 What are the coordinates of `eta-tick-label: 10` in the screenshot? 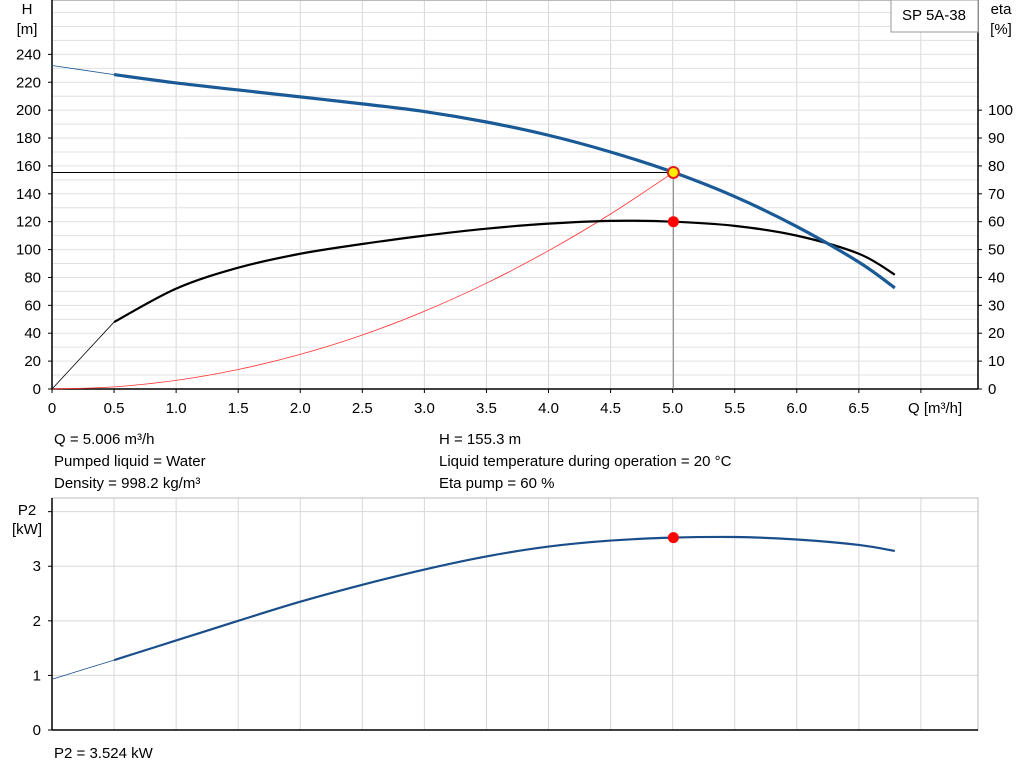 It's located at (996, 361).